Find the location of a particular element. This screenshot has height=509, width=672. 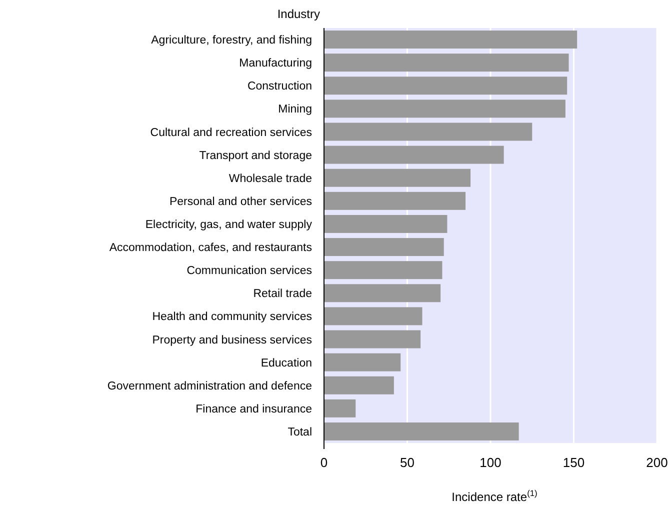

y-axis-title: Industry is located at coordinates (298, 14).